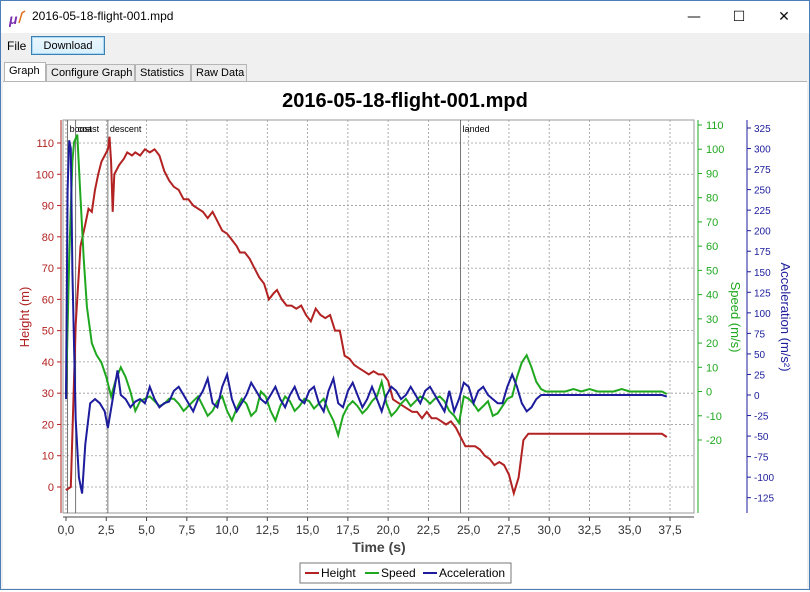  What do you see at coordinates (48, 269) in the screenshot?
I see `height-tick-label: 70` at bounding box center [48, 269].